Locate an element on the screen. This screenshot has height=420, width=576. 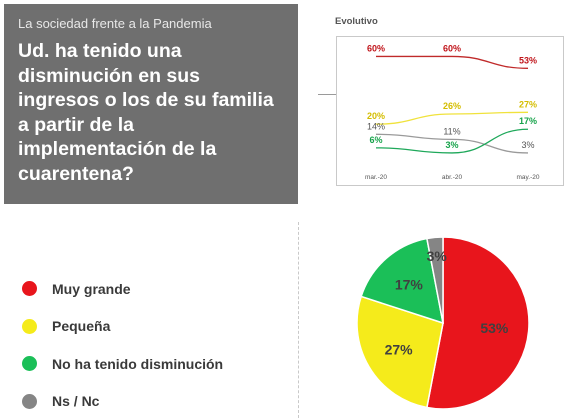
pie-slice-muy-grande is located at coordinates (478, 323).